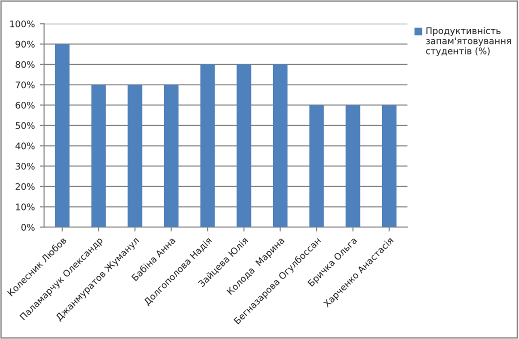 This screenshot has height=339, width=519. I want to click on y-tick-label: 70%, so click(25, 84).